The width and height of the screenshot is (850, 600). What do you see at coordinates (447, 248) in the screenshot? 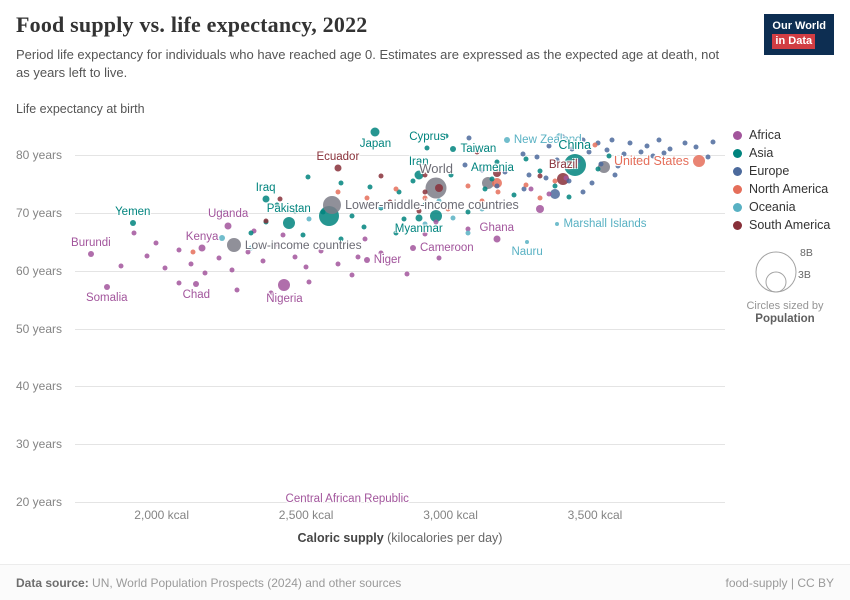
I see `country-label-cameroon: Cameroon` at bounding box center [447, 248].